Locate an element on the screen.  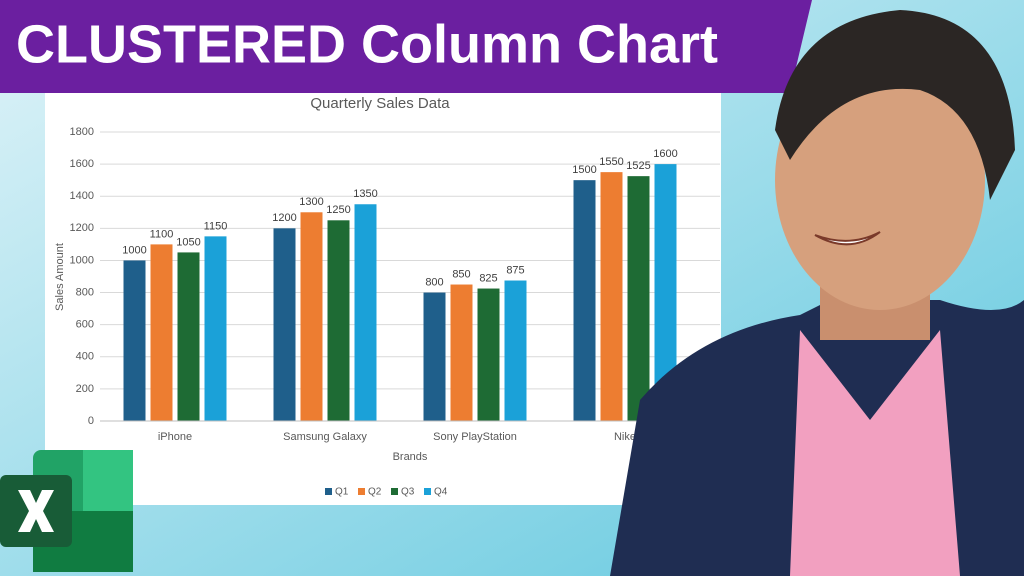
data-label: 1300 is located at coordinates (311, 202).